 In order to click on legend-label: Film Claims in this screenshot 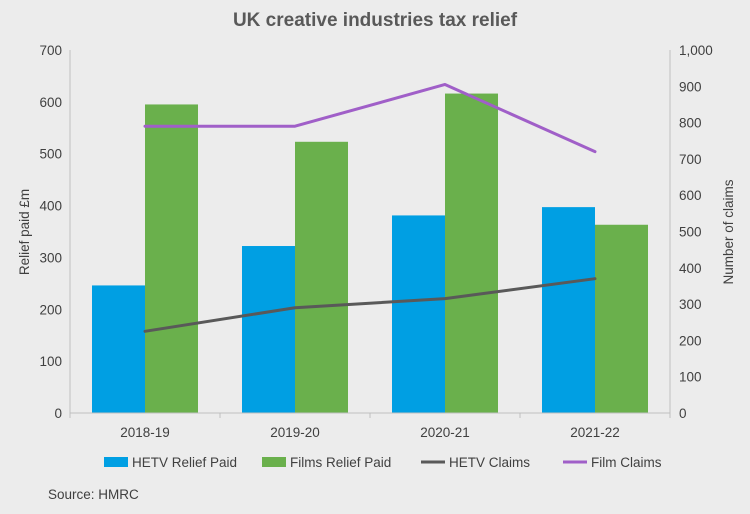, I will do `click(626, 462)`.